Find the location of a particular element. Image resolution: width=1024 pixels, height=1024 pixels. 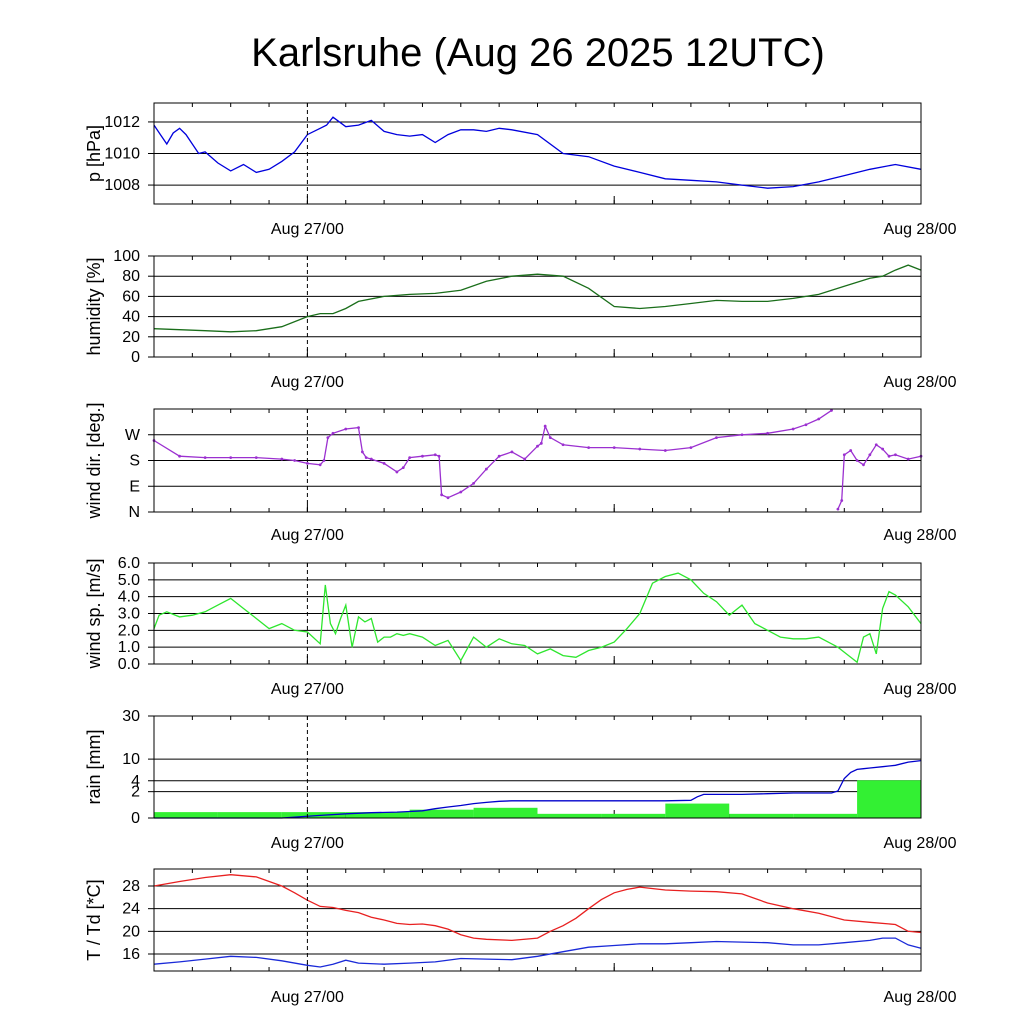

pressure-series-line is located at coordinates (537, 152).